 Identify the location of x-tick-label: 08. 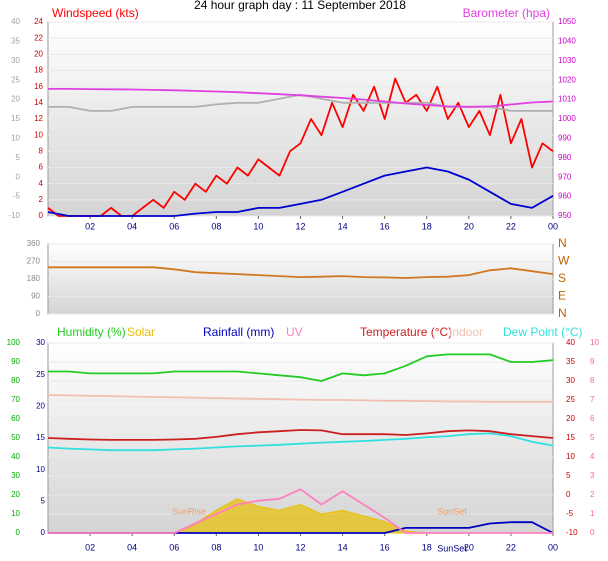
(216, 226).